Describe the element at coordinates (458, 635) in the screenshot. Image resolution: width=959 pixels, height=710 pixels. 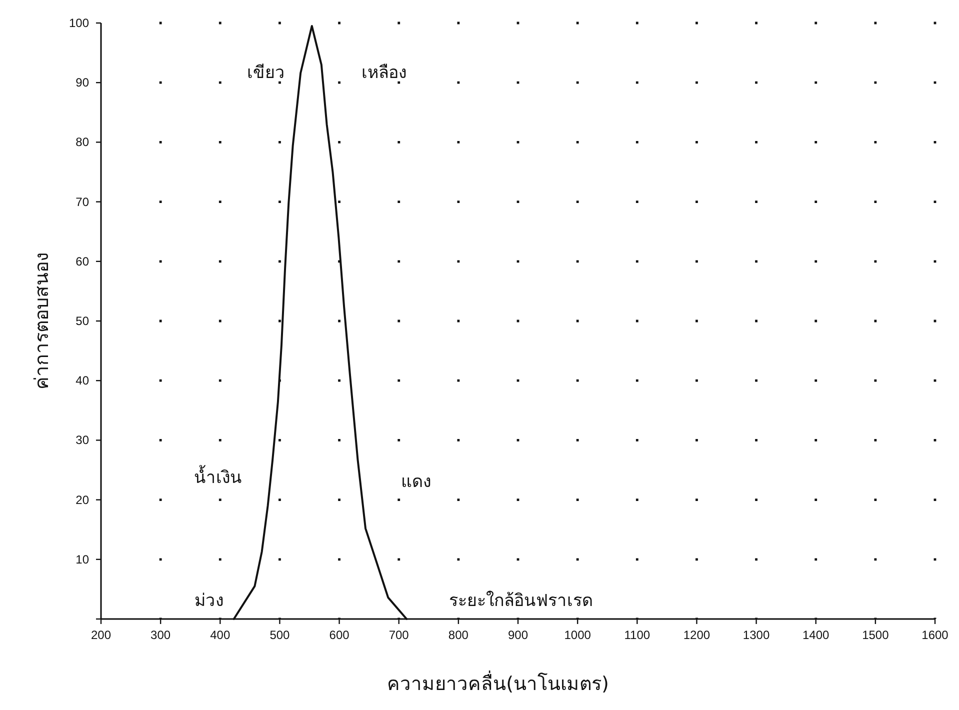
I see `x-tick-label: 800` at that location.